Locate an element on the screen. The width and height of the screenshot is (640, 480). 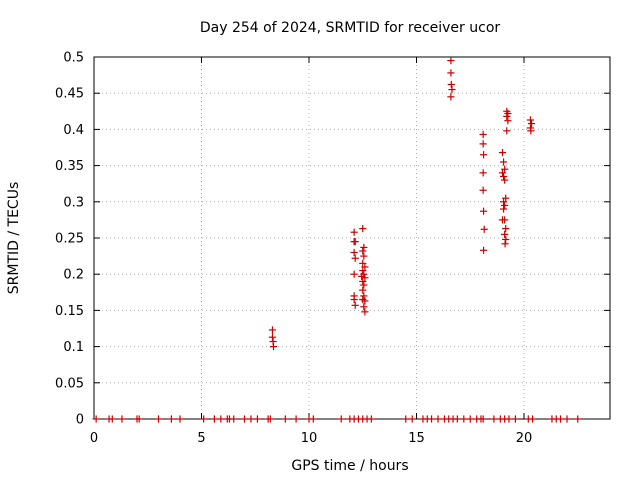
y-tick-label: 0.05 is located at coordinates (69, 383).